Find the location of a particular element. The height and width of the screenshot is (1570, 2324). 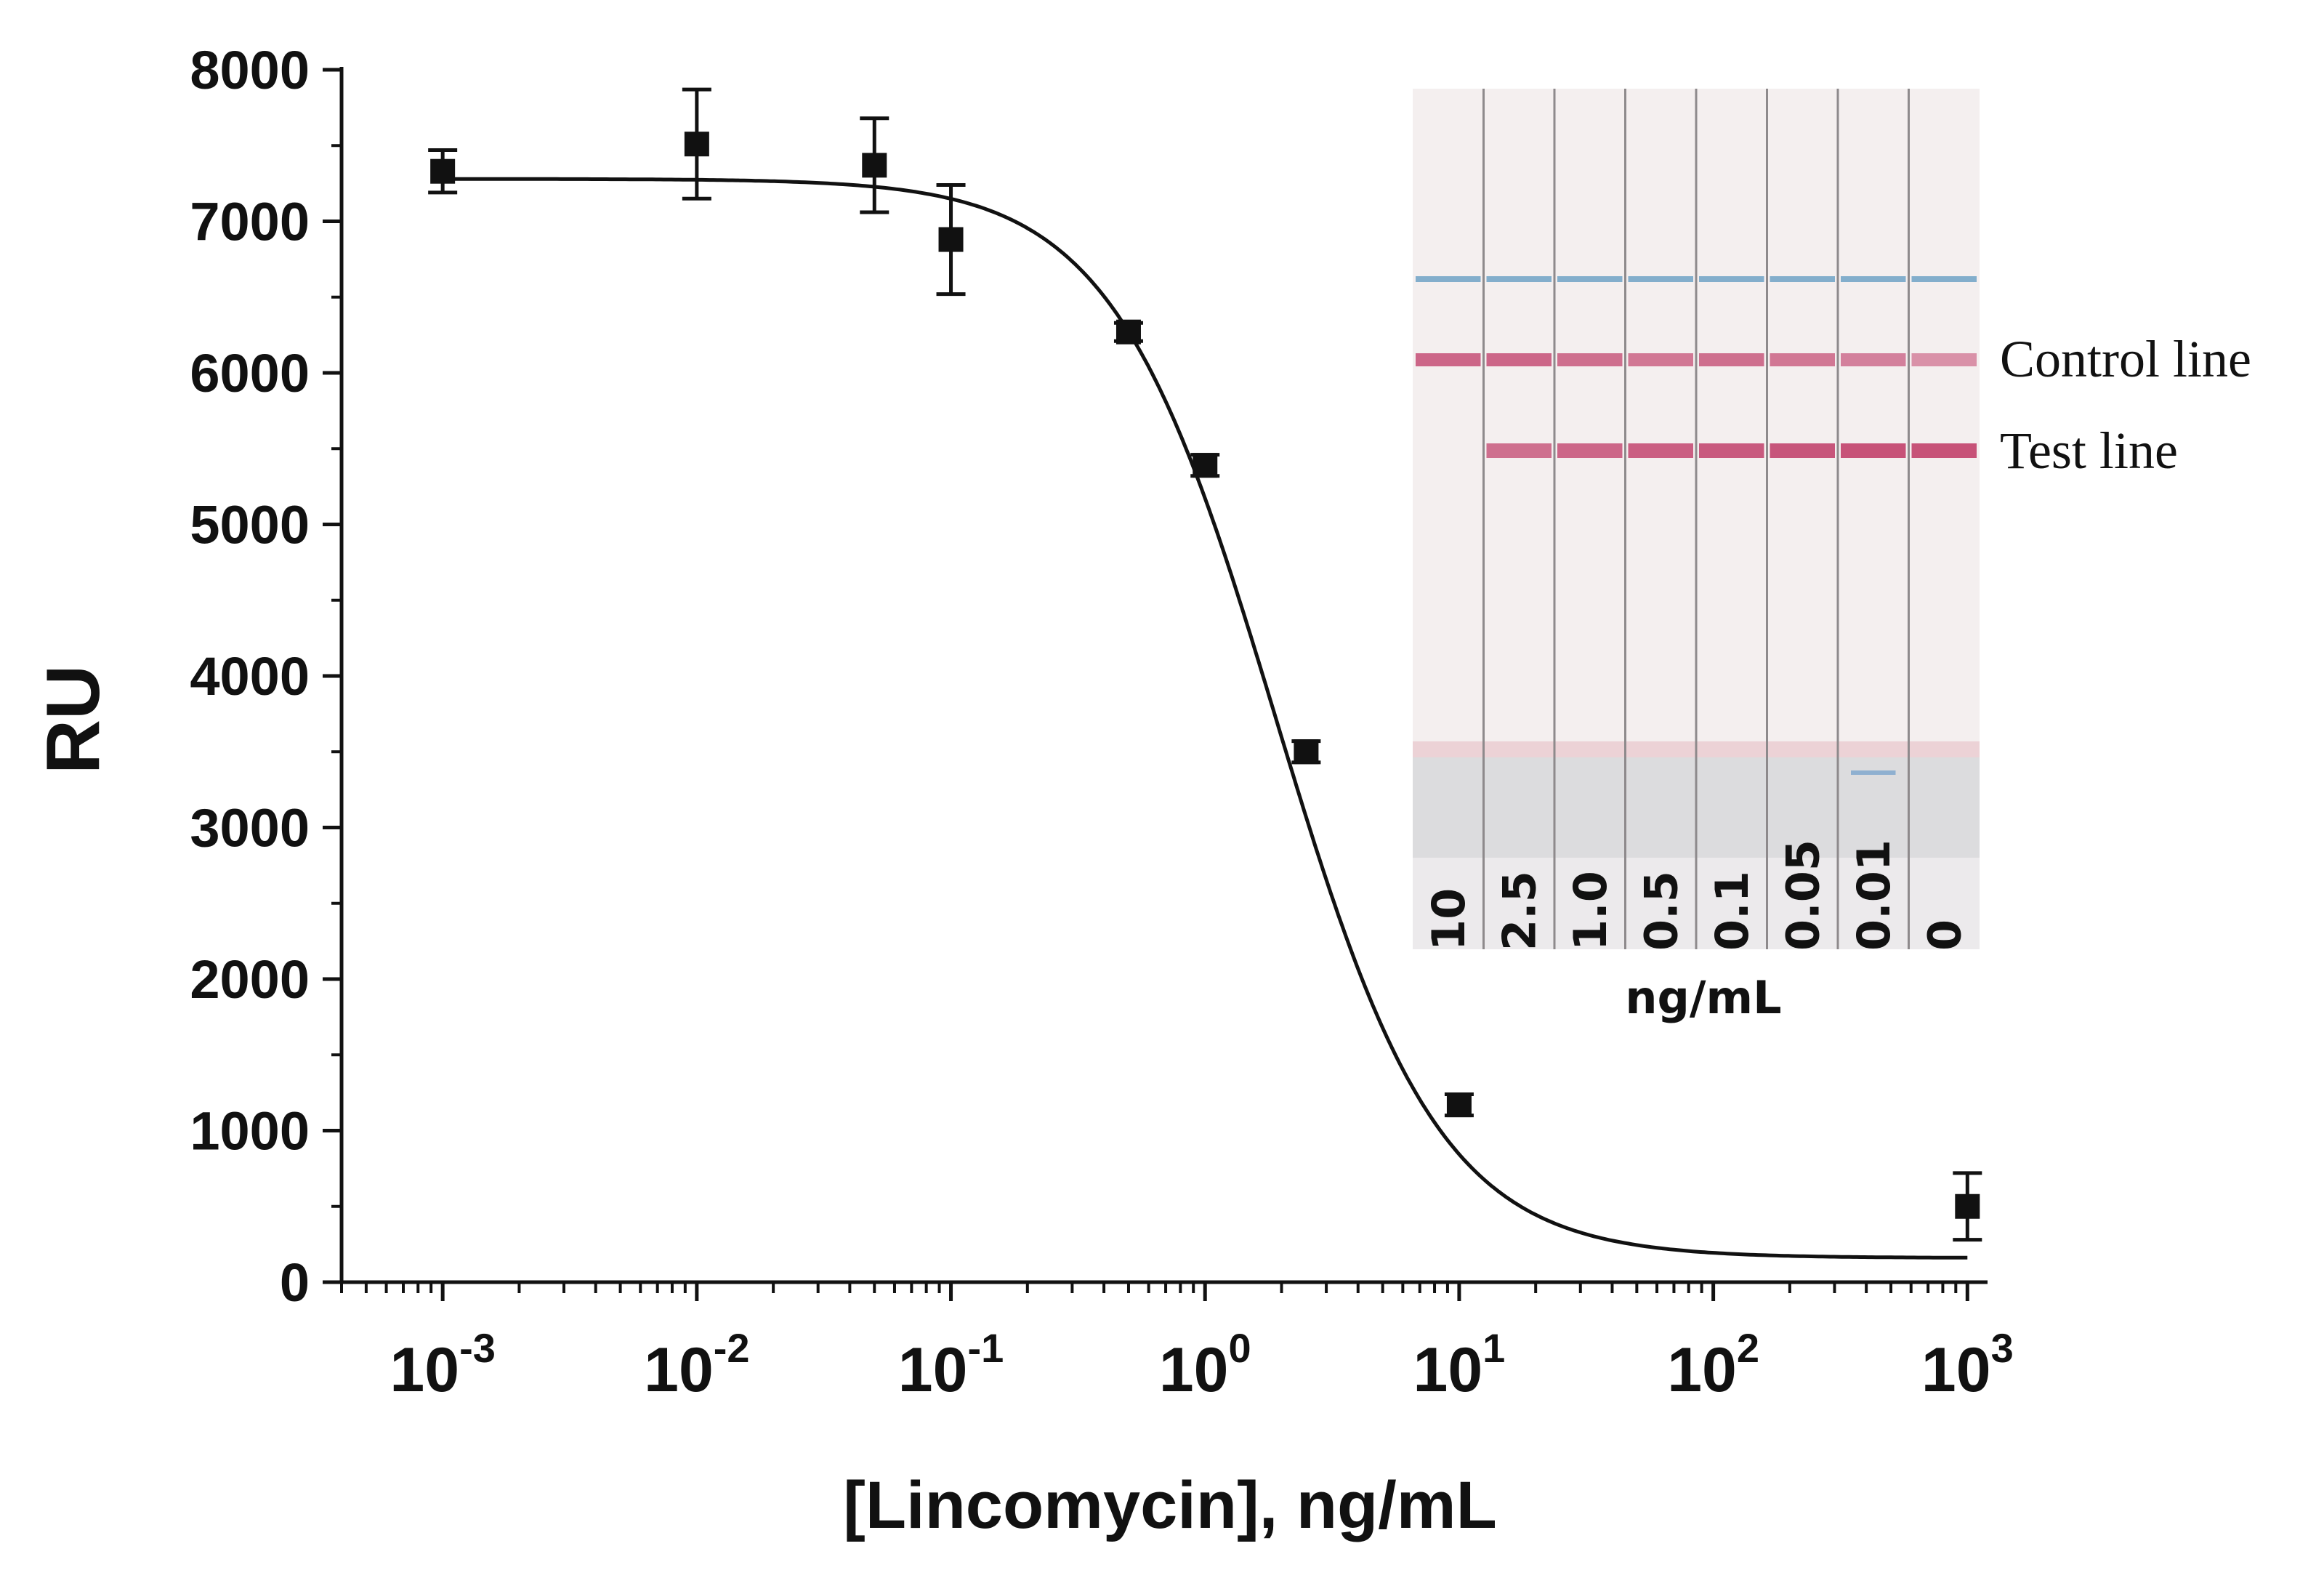

x-tick-exponent: -2 is located at coordinates (732, 1348).